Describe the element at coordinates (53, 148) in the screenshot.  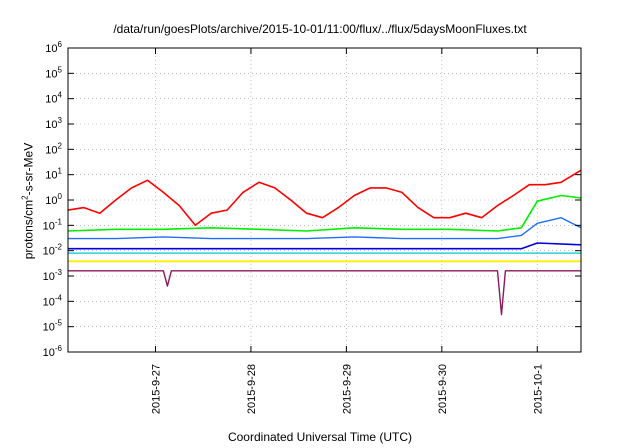
I see `y-tick-label: 10²` at that location.